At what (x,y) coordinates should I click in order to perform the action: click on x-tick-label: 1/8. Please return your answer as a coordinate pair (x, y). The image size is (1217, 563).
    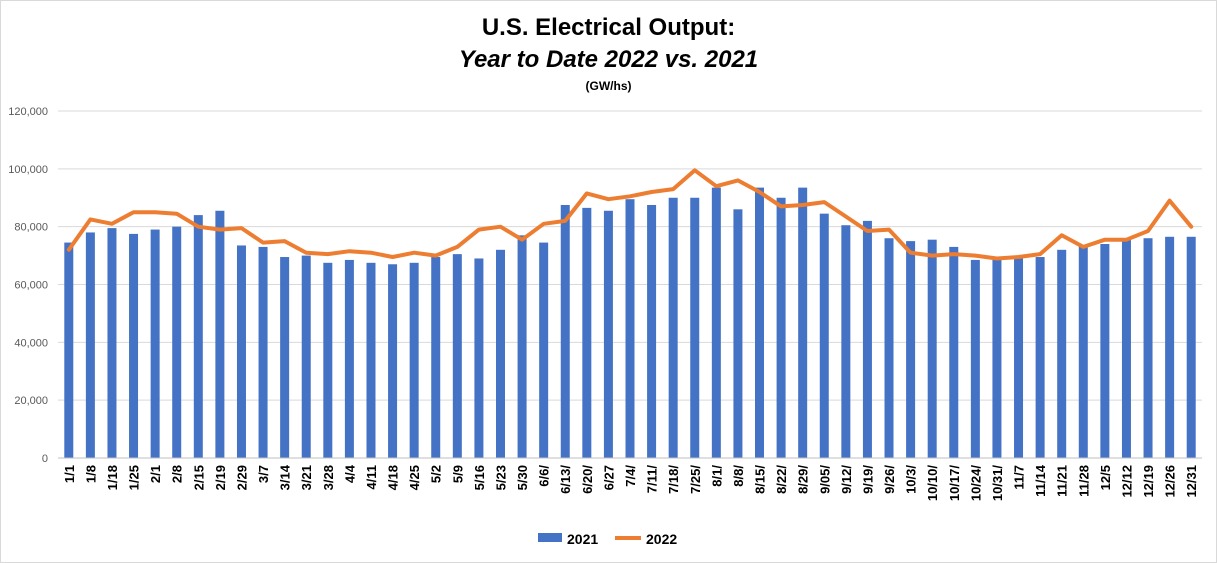
    Looking at the image, I should click on (90, 474).